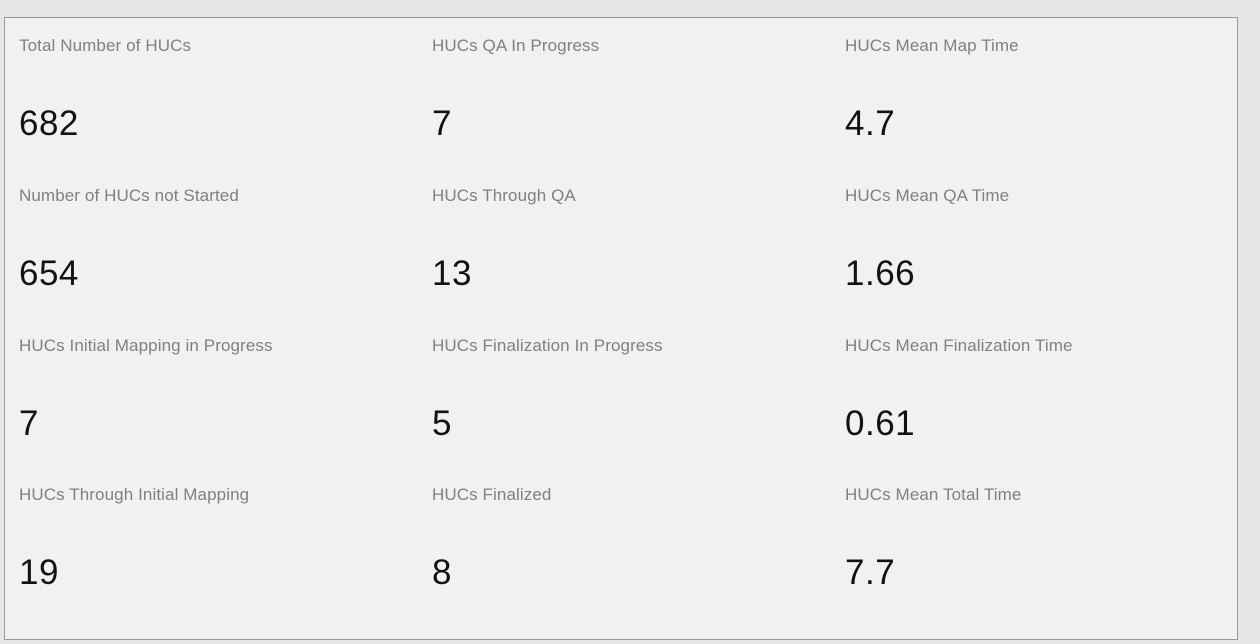  I want to click on stat-value: 19, so click(39, 572).